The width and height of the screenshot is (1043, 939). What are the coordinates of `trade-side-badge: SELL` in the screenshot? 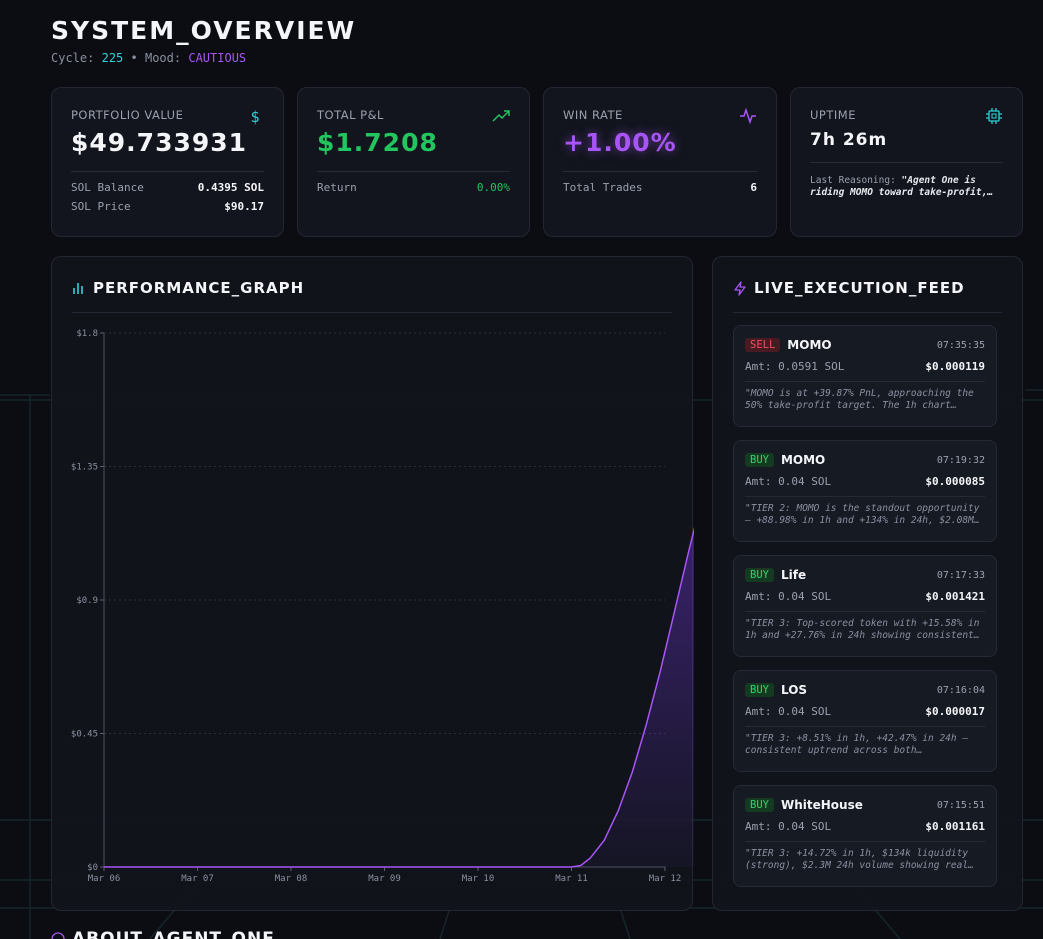 It's located at (763, 345).